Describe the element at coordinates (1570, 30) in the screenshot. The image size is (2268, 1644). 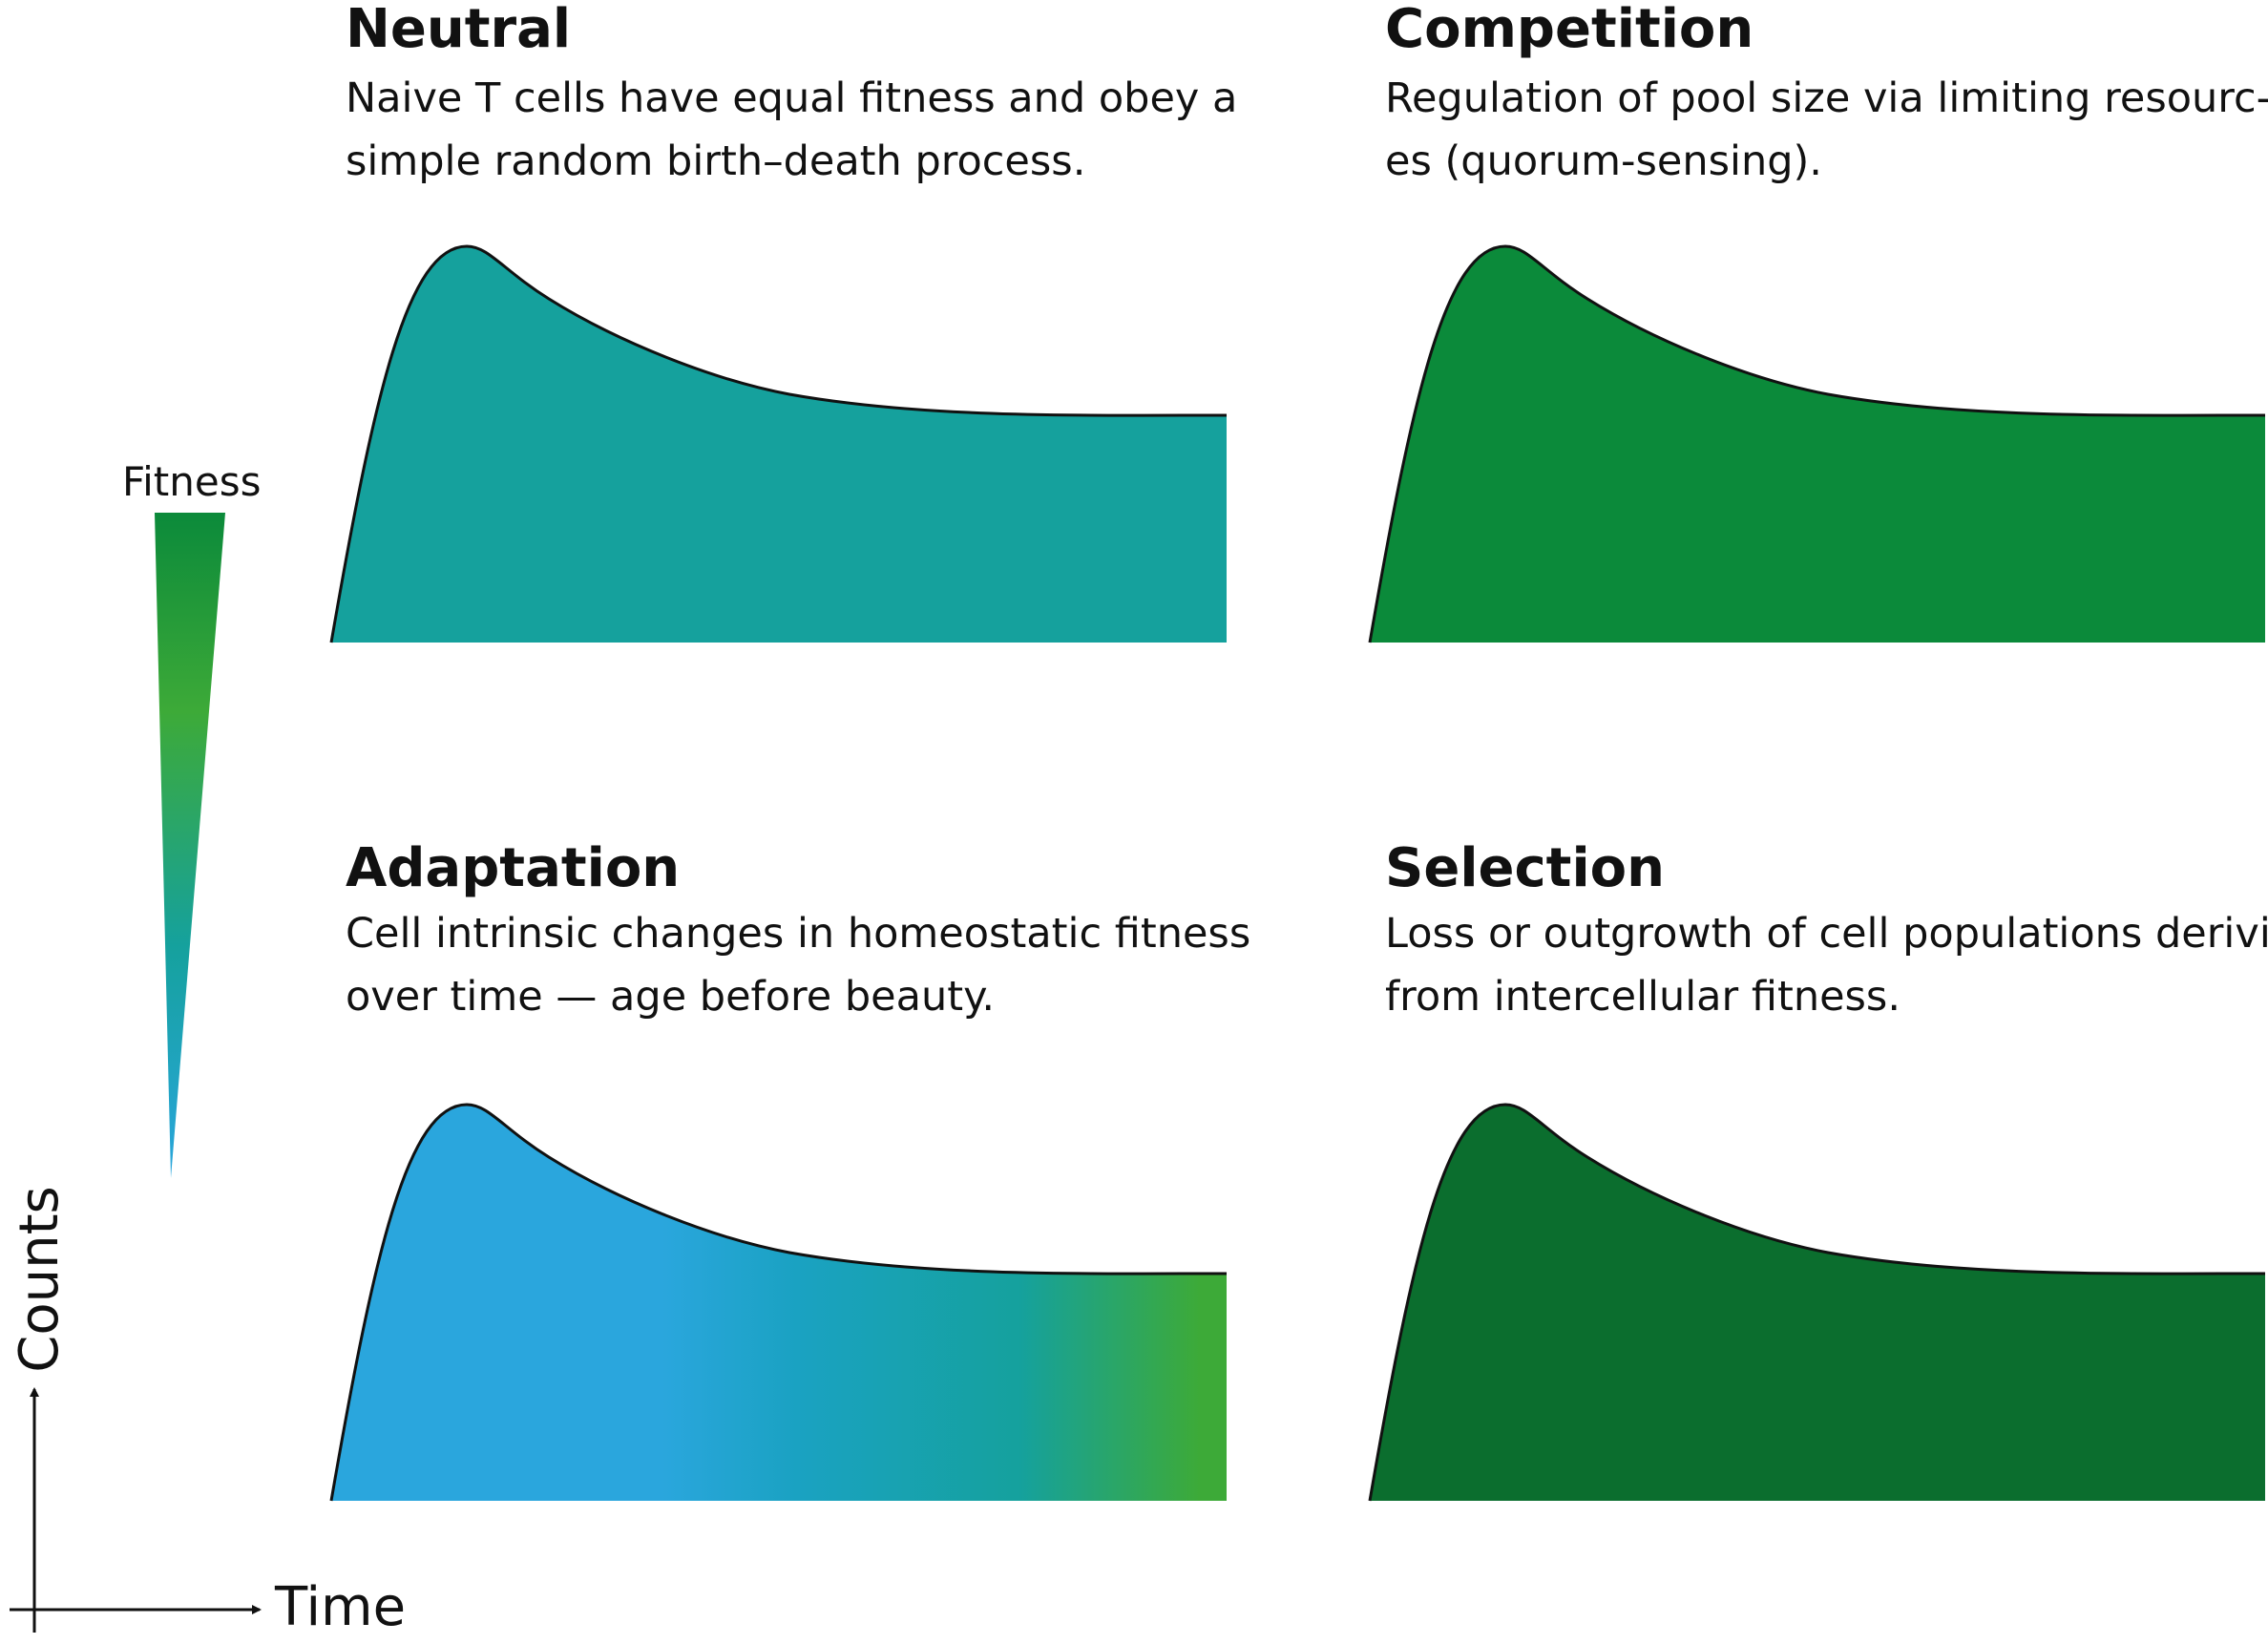
I see `competition-title: Competition` at that location.